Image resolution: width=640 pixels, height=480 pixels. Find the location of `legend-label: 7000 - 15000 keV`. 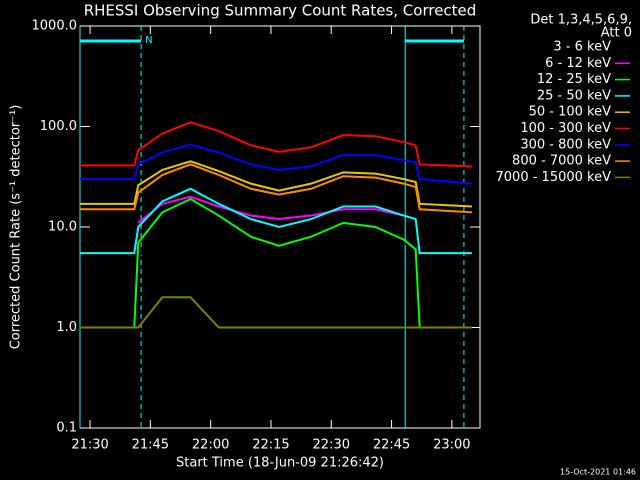

legend-label: 7000 - 15000 keV is located at coordinates (554, 177).